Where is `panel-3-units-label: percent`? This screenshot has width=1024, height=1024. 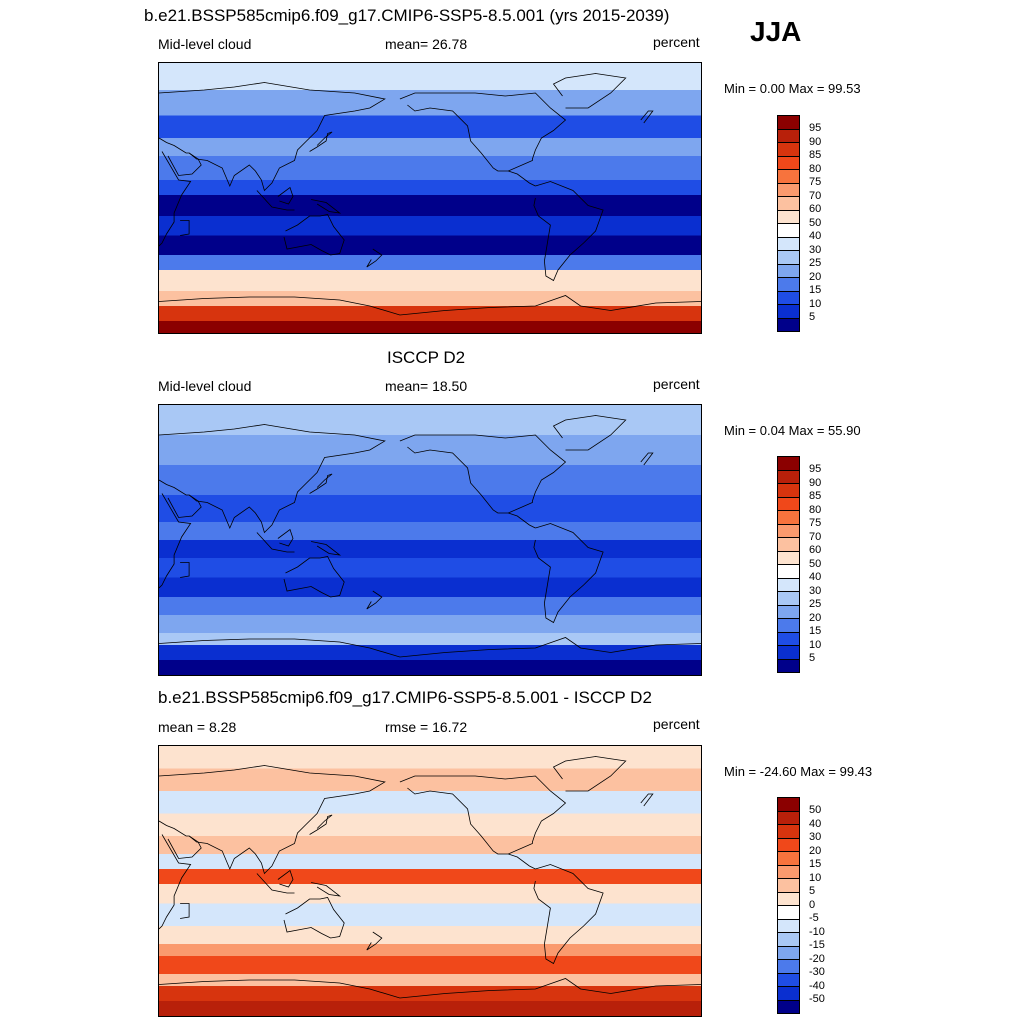
panel-3-units-label: percent is located at coordinates (676, 724).